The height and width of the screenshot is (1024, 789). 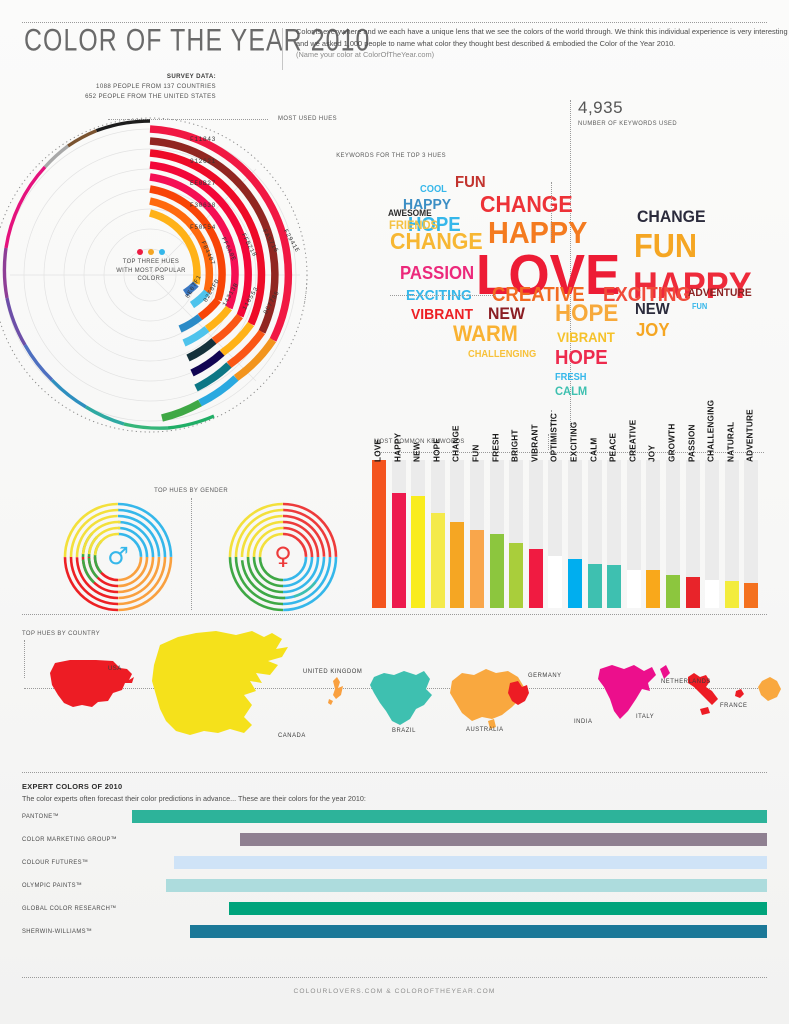 What do you see at coordinates (394, 977) in the screenshot?
I see `footer-divider` at bounding box center [394, 977].